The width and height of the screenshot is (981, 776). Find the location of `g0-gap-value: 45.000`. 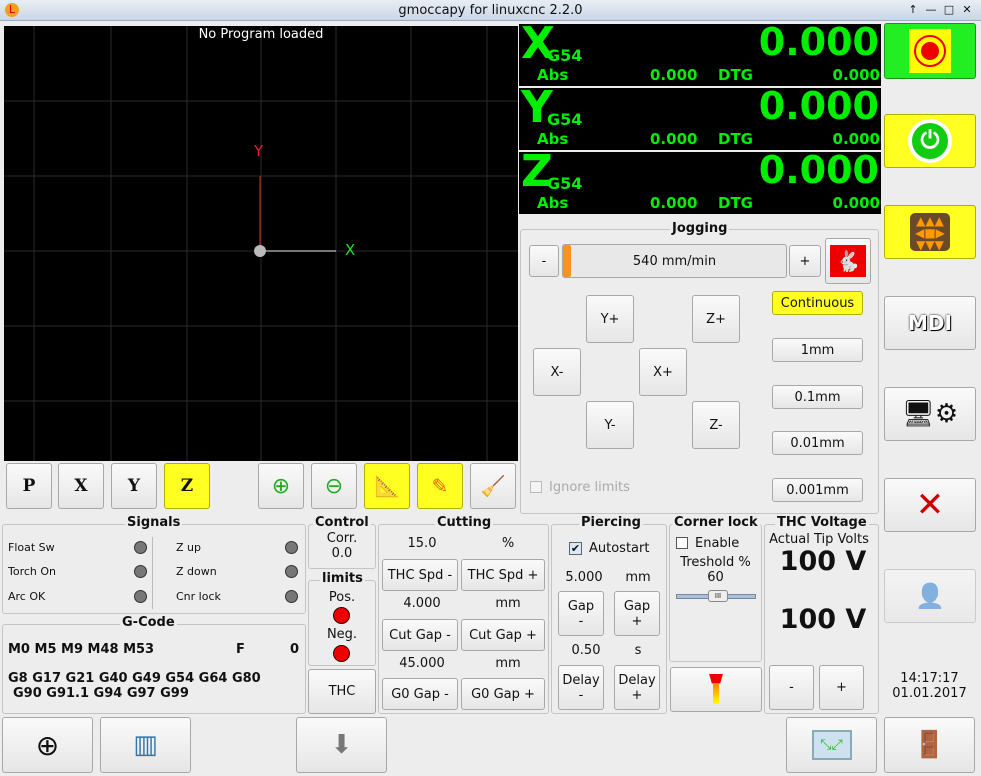

g0-gap-value: 45.000 is located at coordinates (422, 663).